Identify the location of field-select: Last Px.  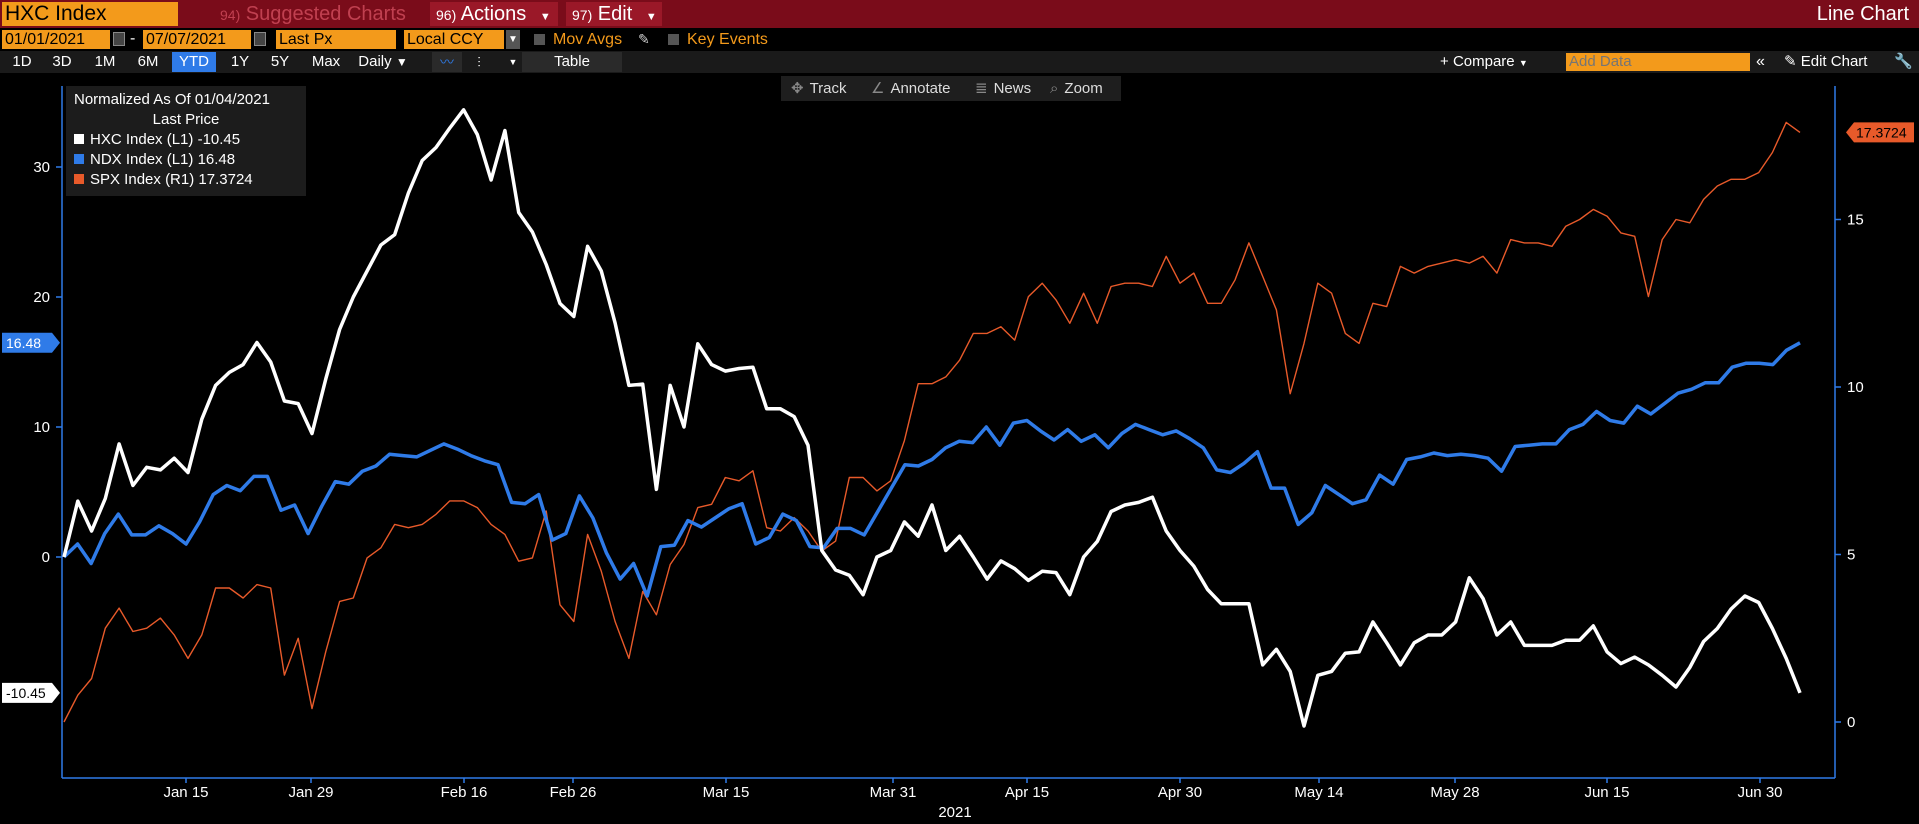
(336, 39).